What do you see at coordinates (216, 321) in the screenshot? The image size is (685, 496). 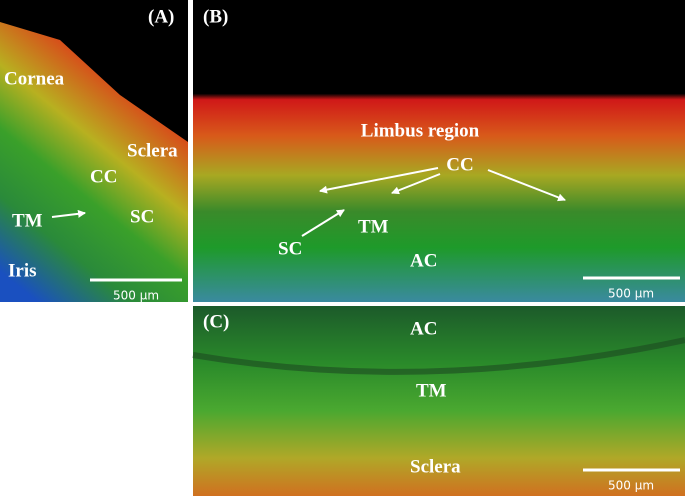 I see `panel-label: (C)` at bounding box center [216, 321].